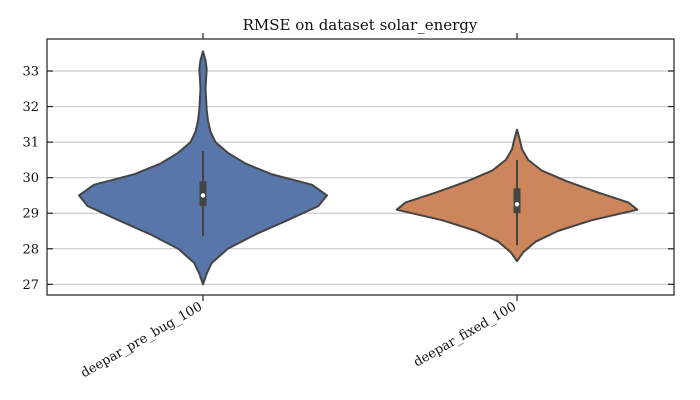 The height and width of the screenshot is (400, 700). What do you see at coordinates (30, 143) in the screenshot?
I see `y-tick-label: 31` at bounding box center [30, 143].